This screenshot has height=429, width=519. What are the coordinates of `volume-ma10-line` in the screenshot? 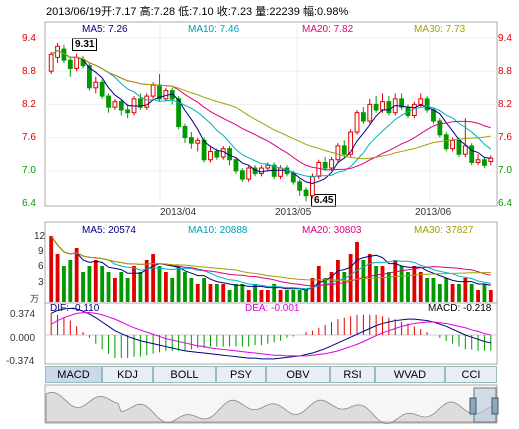 It's located at (270, 262).